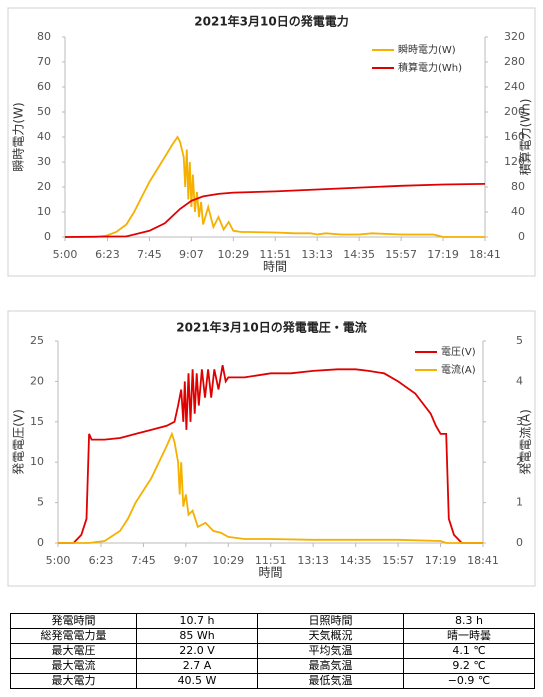 This screenshot has width=543, height=697. What do you see at coordinates (197, 636) in the screenshot?
I see `cell-value: 85 Wh` at bounding box center [197, 636].